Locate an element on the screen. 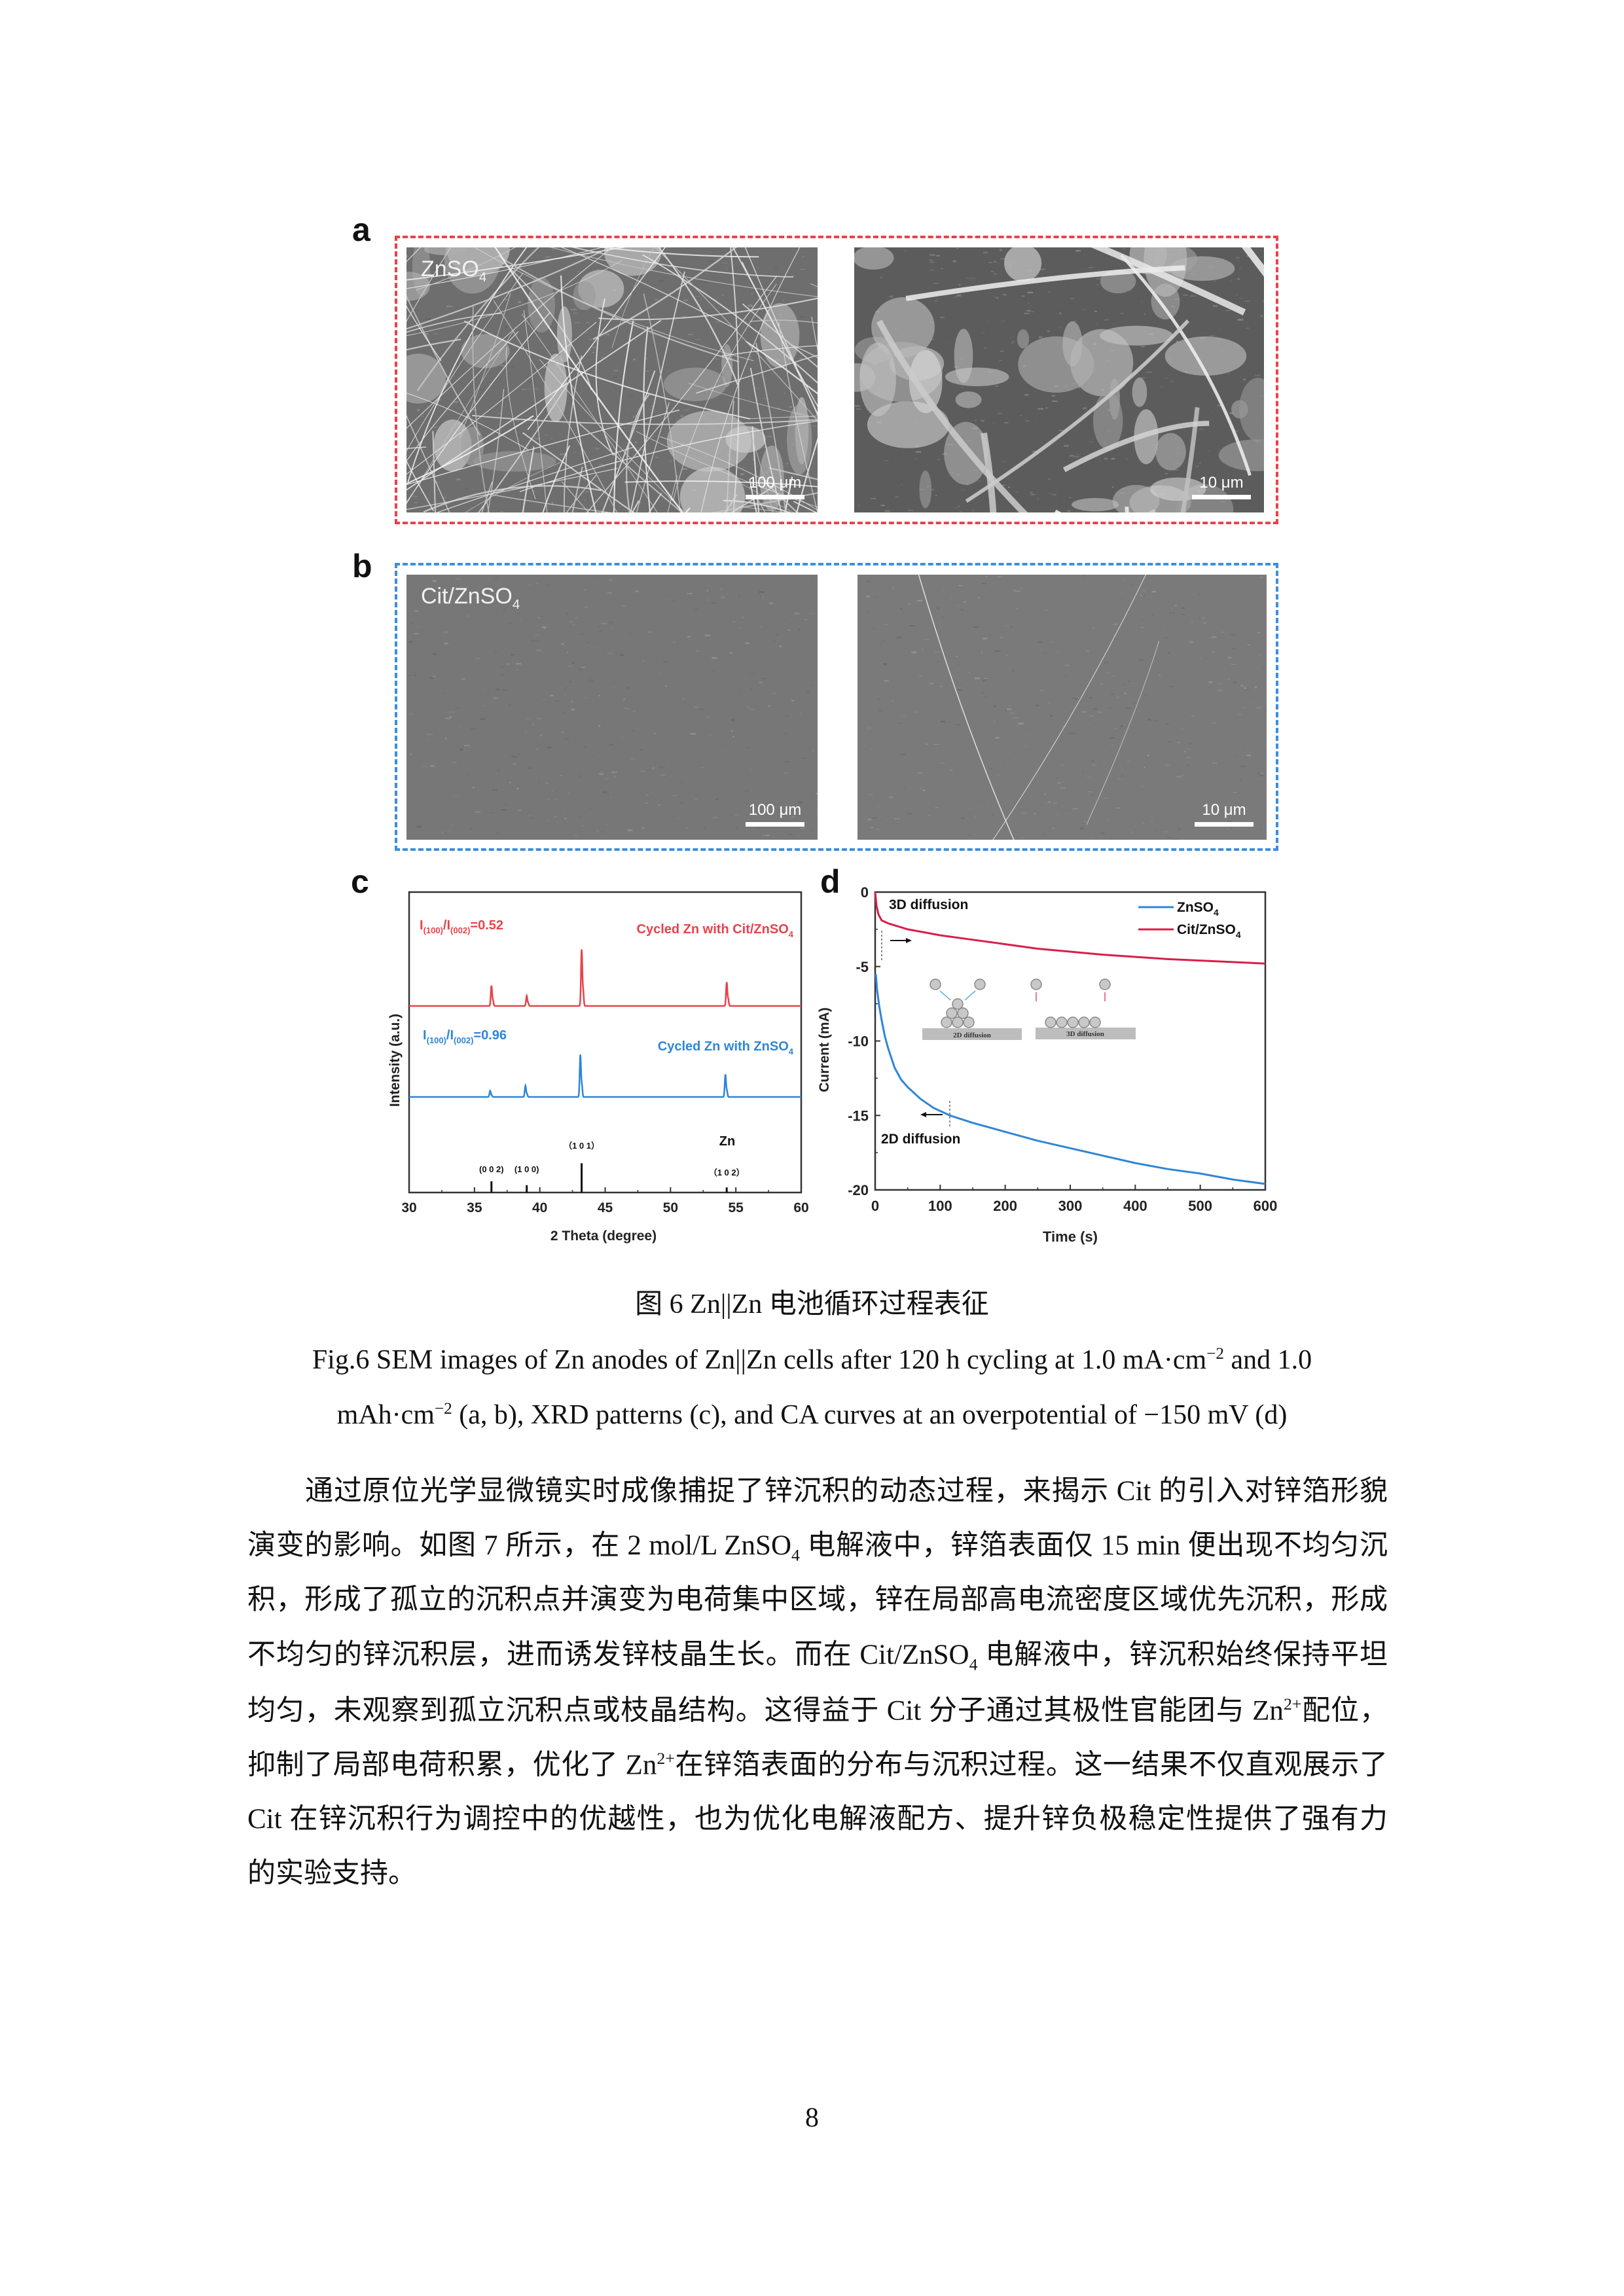 The height and width of the screenshot is (2296, 1624). x-tick-label: 300 is located at coordinates (1070, 1206).